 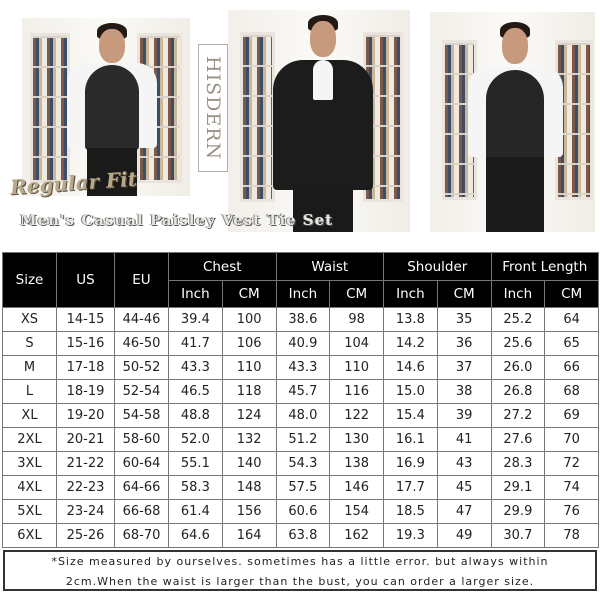 What do you see at coordinates (141, 511) in the screenshot?
I see `table-cell: 66-68` at bounding box center [141, 511].